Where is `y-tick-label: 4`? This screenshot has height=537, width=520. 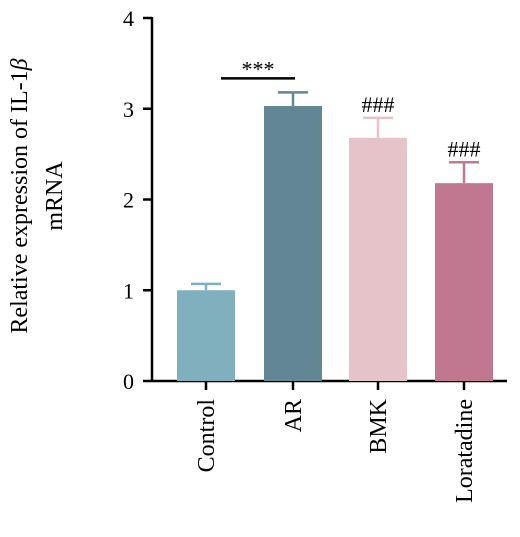
y-tick-label: 4 is located at coordinates (128, 18).